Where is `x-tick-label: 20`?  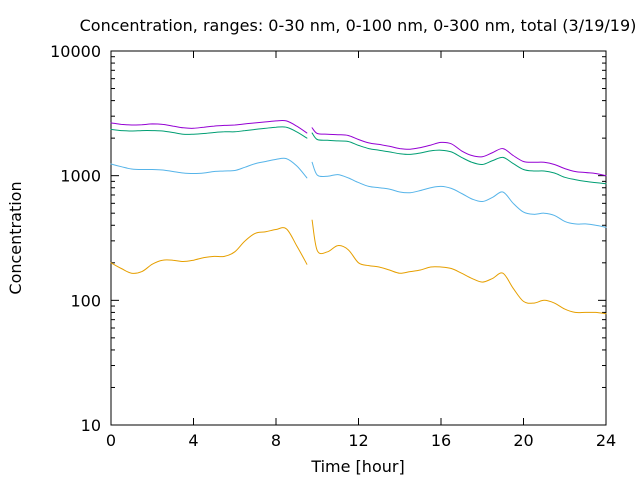 x-tick-label: 20 is located at coordinates (523, 440).